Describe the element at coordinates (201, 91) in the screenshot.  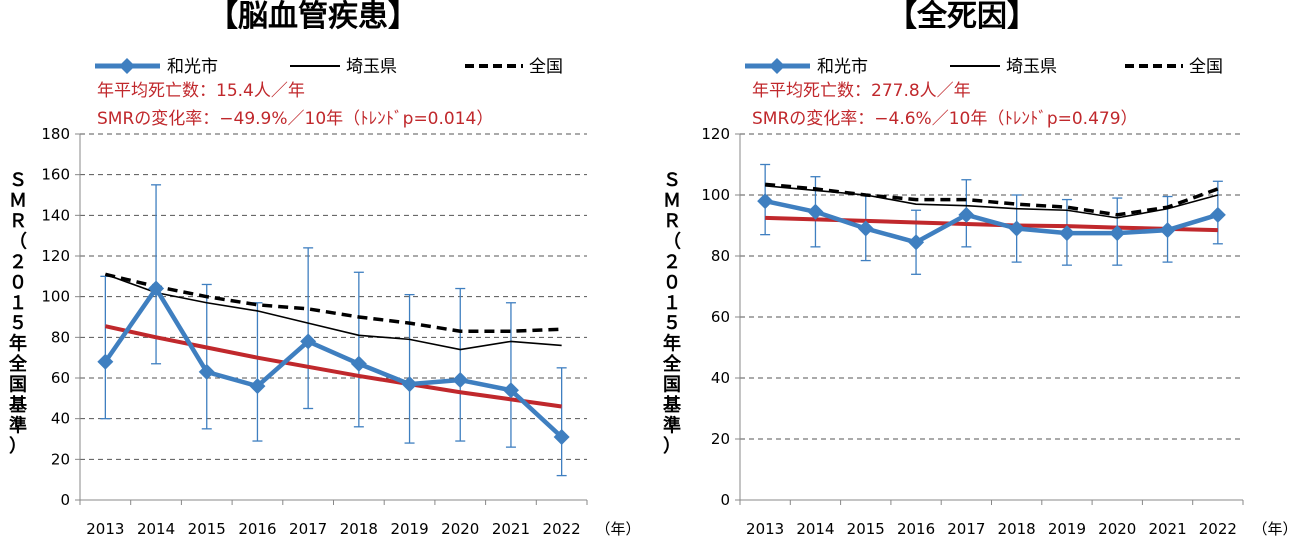
I see `annotation-deaths: 年平均死亡数：15.4人／年` at that location.